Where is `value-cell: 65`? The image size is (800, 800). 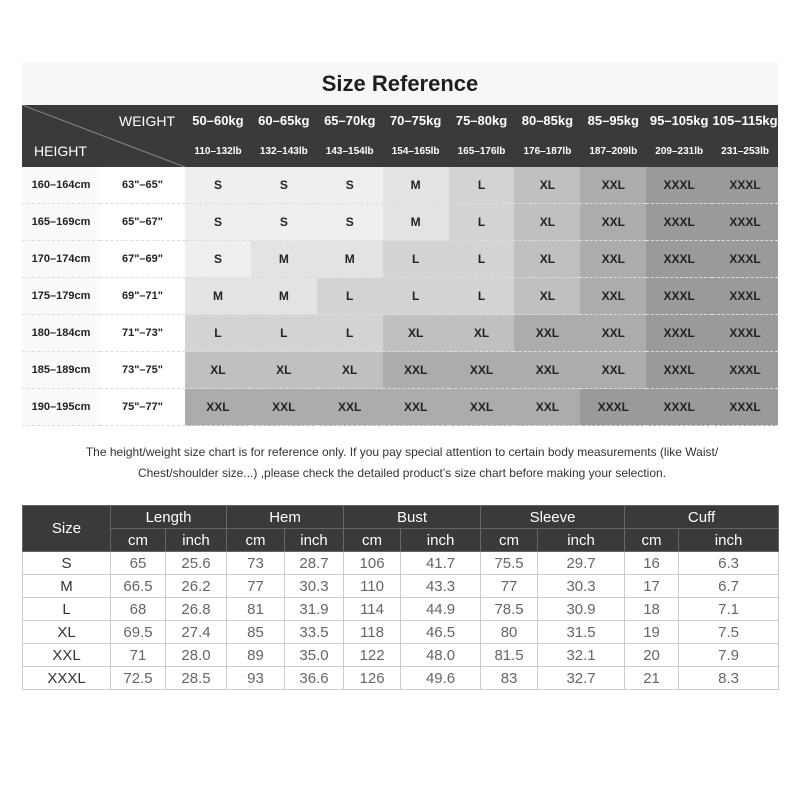 value-cell: 65 is located at coordinates (138, 563).